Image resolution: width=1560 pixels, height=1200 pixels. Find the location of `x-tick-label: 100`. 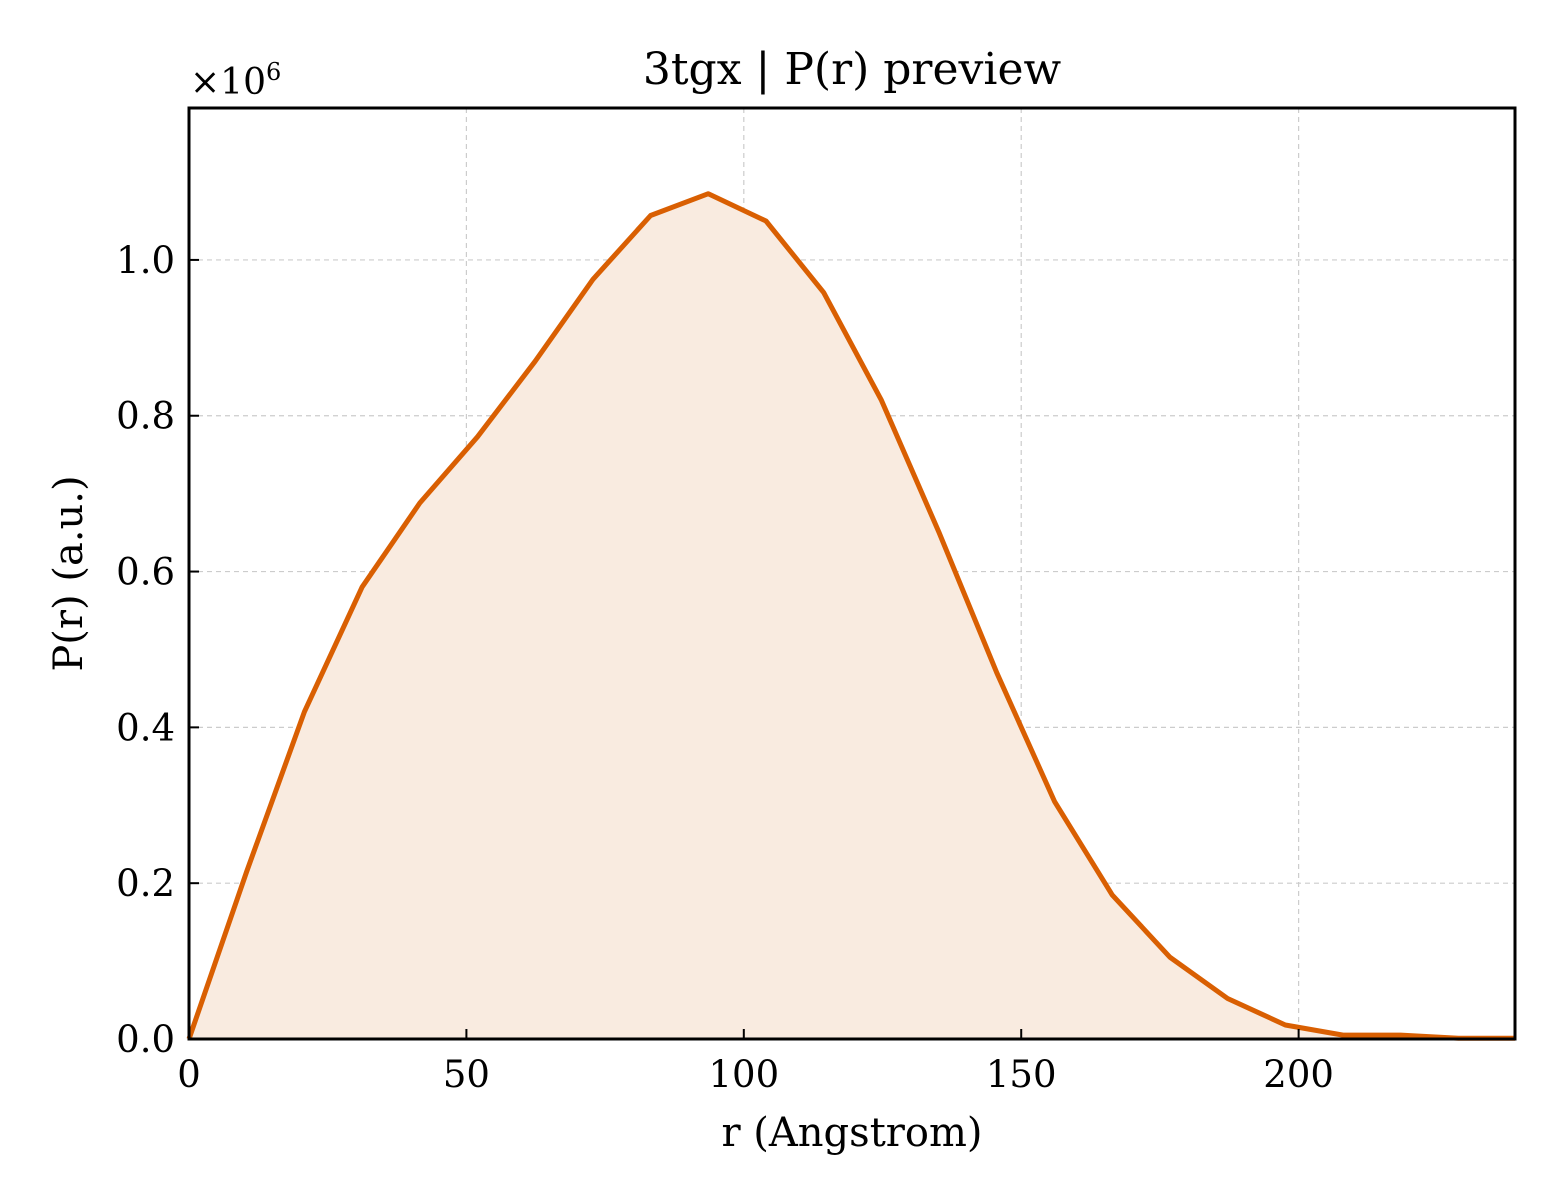

x-tick-label: 100 is located at coordinates (743, 1074).